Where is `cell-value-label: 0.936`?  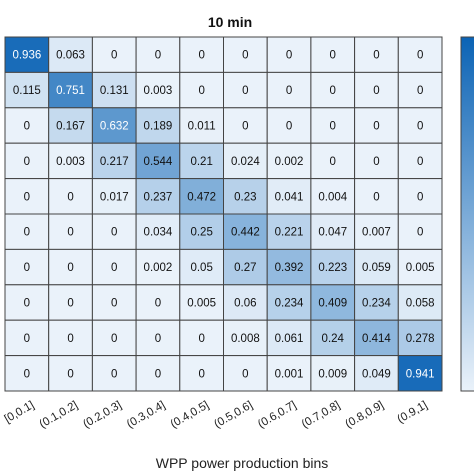 cell-value-label: 0.936 is located at coordinates (26, 56).